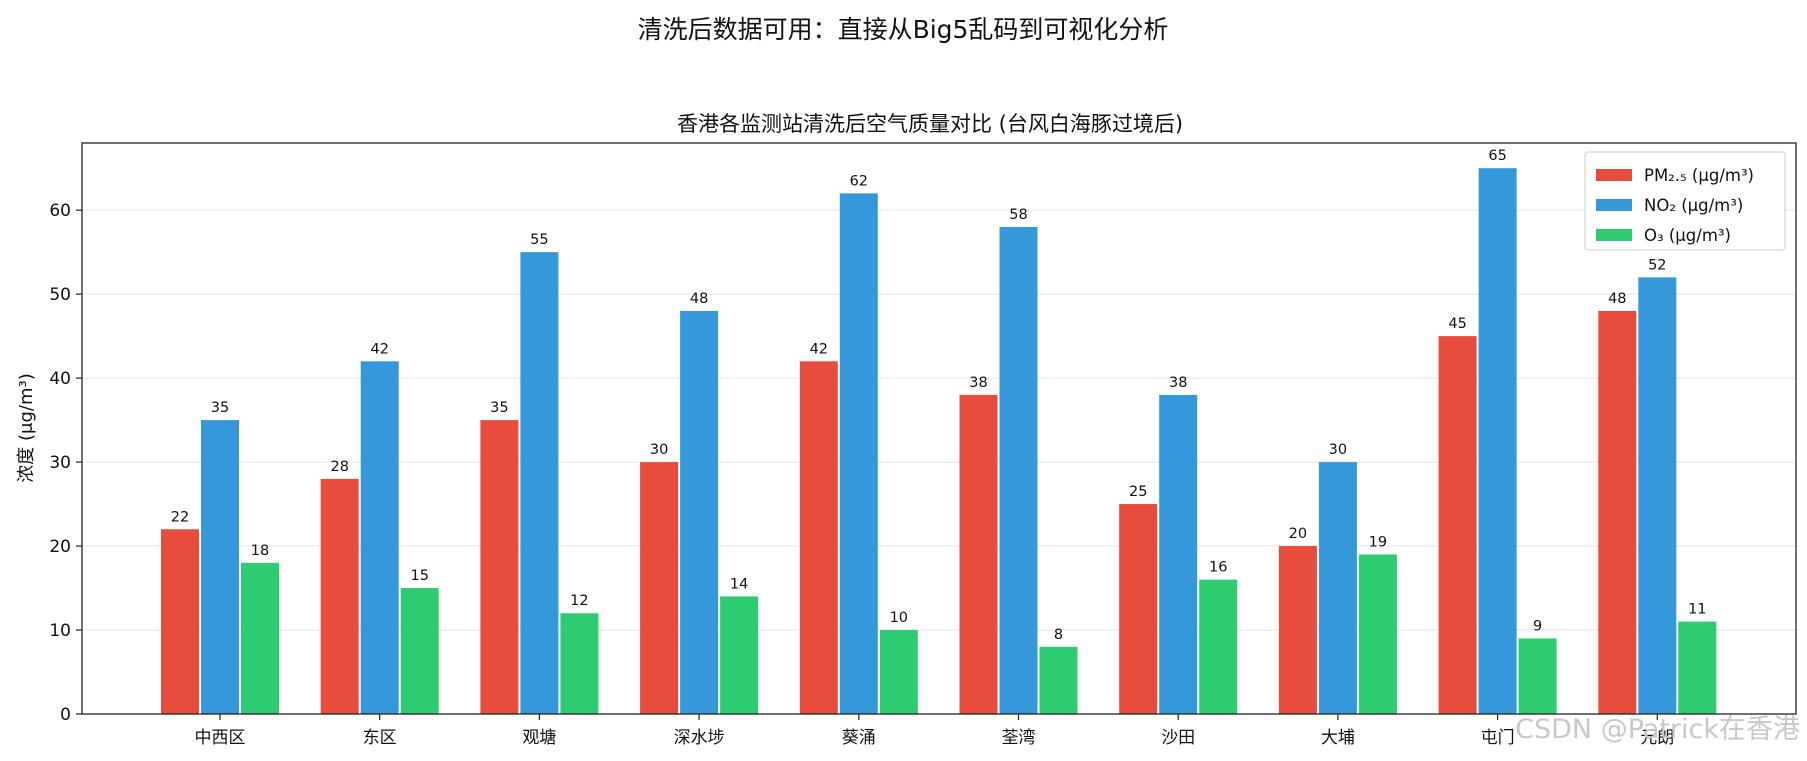 The width and height of the screenshot is (1807, 761). What do you see at coordinates (60, 547) in the screenshot?
I see `y-tick-label: 20` at bounding box center [60, 547].